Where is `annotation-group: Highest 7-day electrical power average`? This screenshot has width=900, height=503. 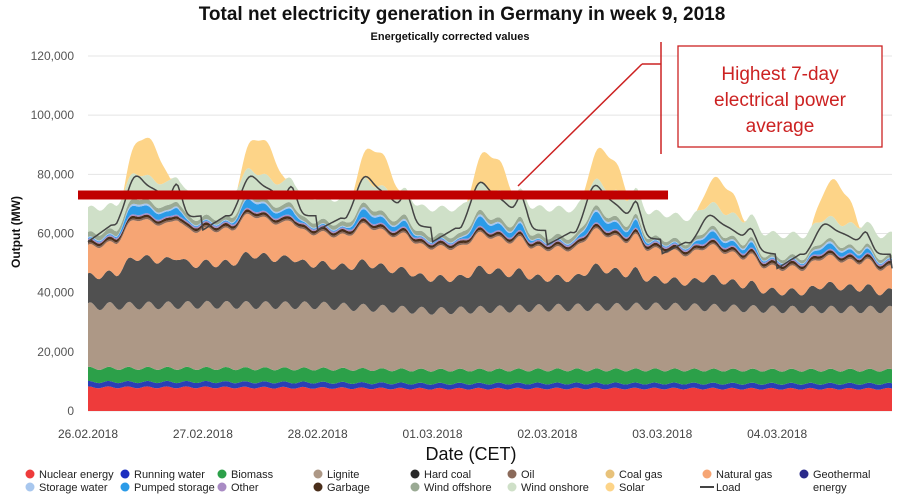
annotation-group: Highest 7-day electrical power average is located at coordinates (700, 114).